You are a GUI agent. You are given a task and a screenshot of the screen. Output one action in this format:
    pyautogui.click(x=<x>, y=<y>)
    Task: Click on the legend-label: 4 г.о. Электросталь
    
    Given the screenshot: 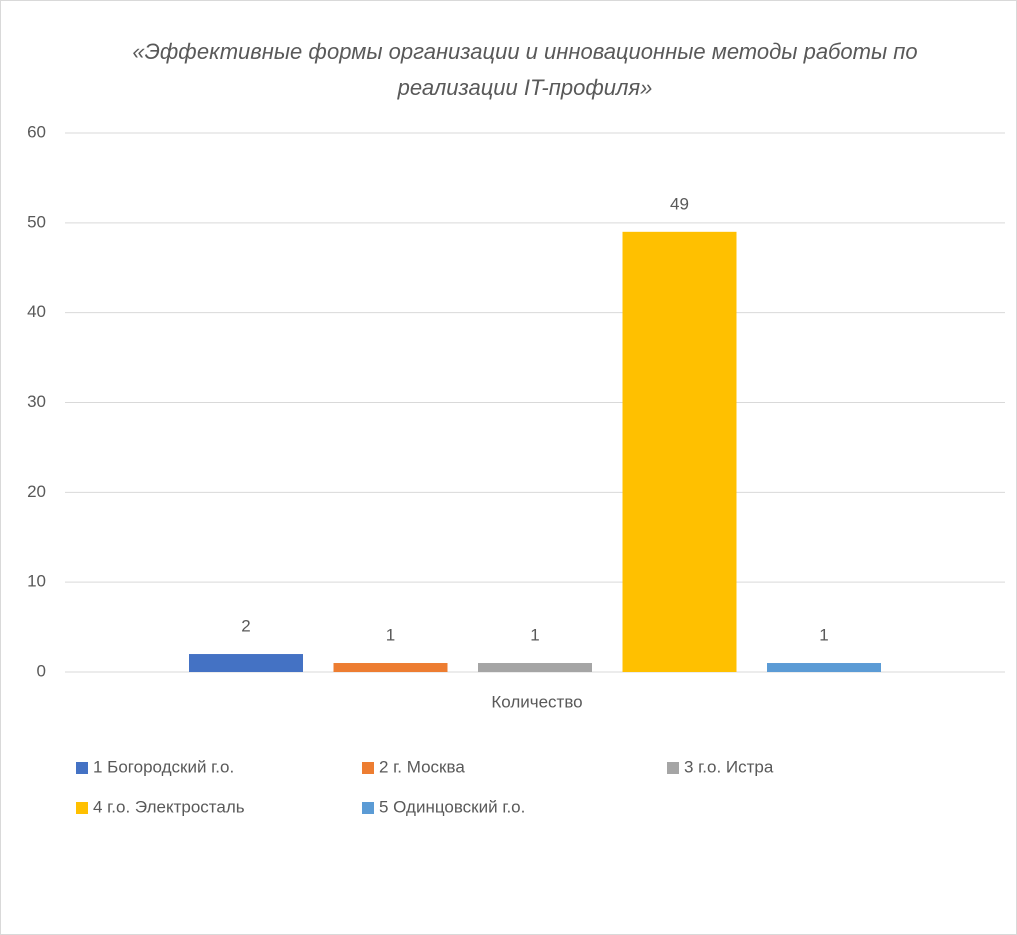 What is the action you would take?
    pyautogui.click(x=169, y=806)
    